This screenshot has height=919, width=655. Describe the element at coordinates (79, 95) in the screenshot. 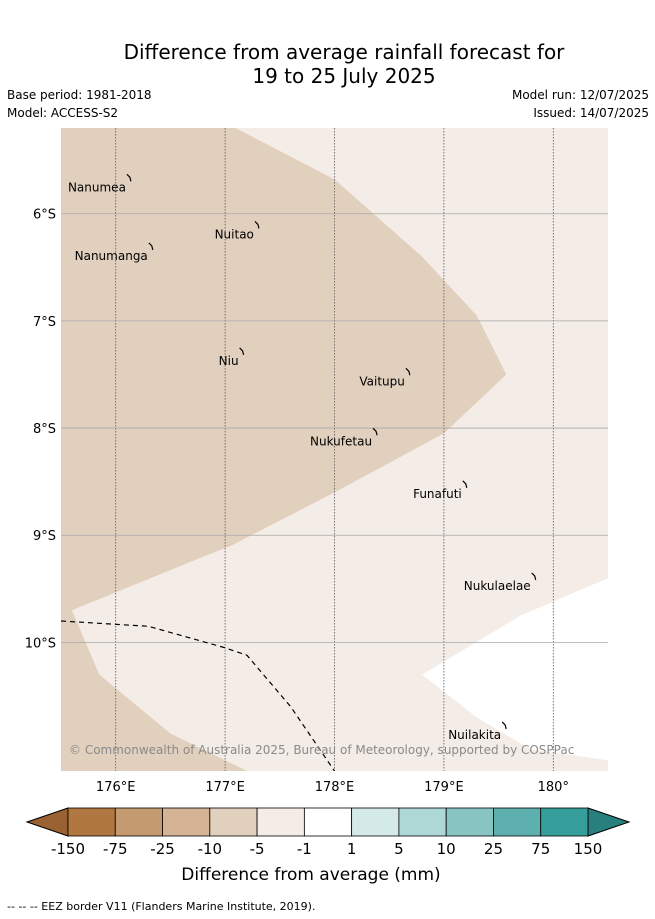

I see `base-period: Base period: 1981-2018` at that location.